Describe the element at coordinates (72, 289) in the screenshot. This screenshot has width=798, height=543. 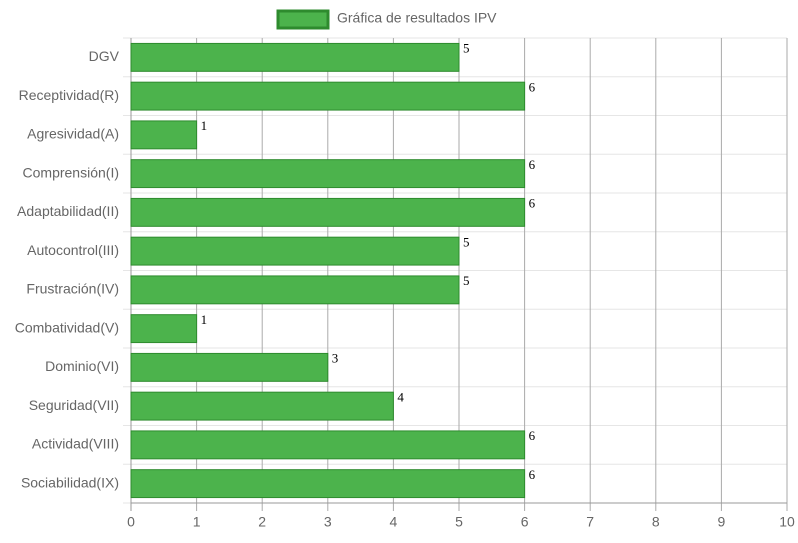
I see `y-tick-label: Frustración(IV)` at that location.